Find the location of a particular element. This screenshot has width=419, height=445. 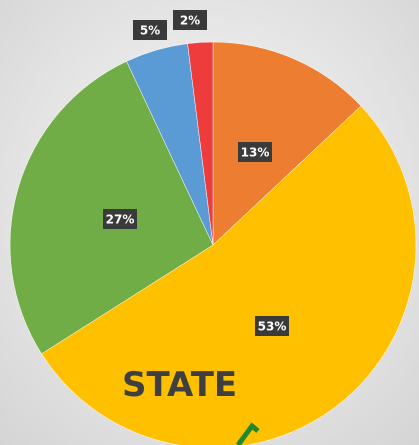

annotation: STATE is located at coordinates (179, 385).